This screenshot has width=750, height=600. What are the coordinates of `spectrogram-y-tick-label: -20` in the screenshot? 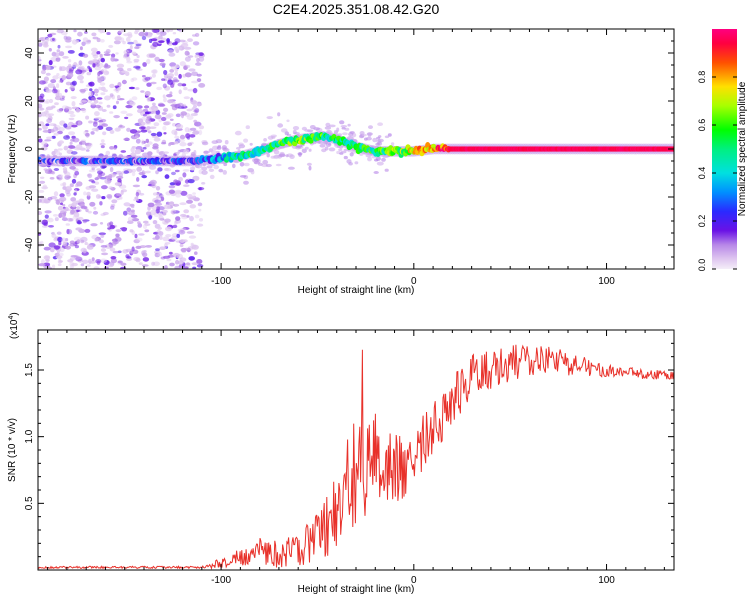 It's located at (29, 196).